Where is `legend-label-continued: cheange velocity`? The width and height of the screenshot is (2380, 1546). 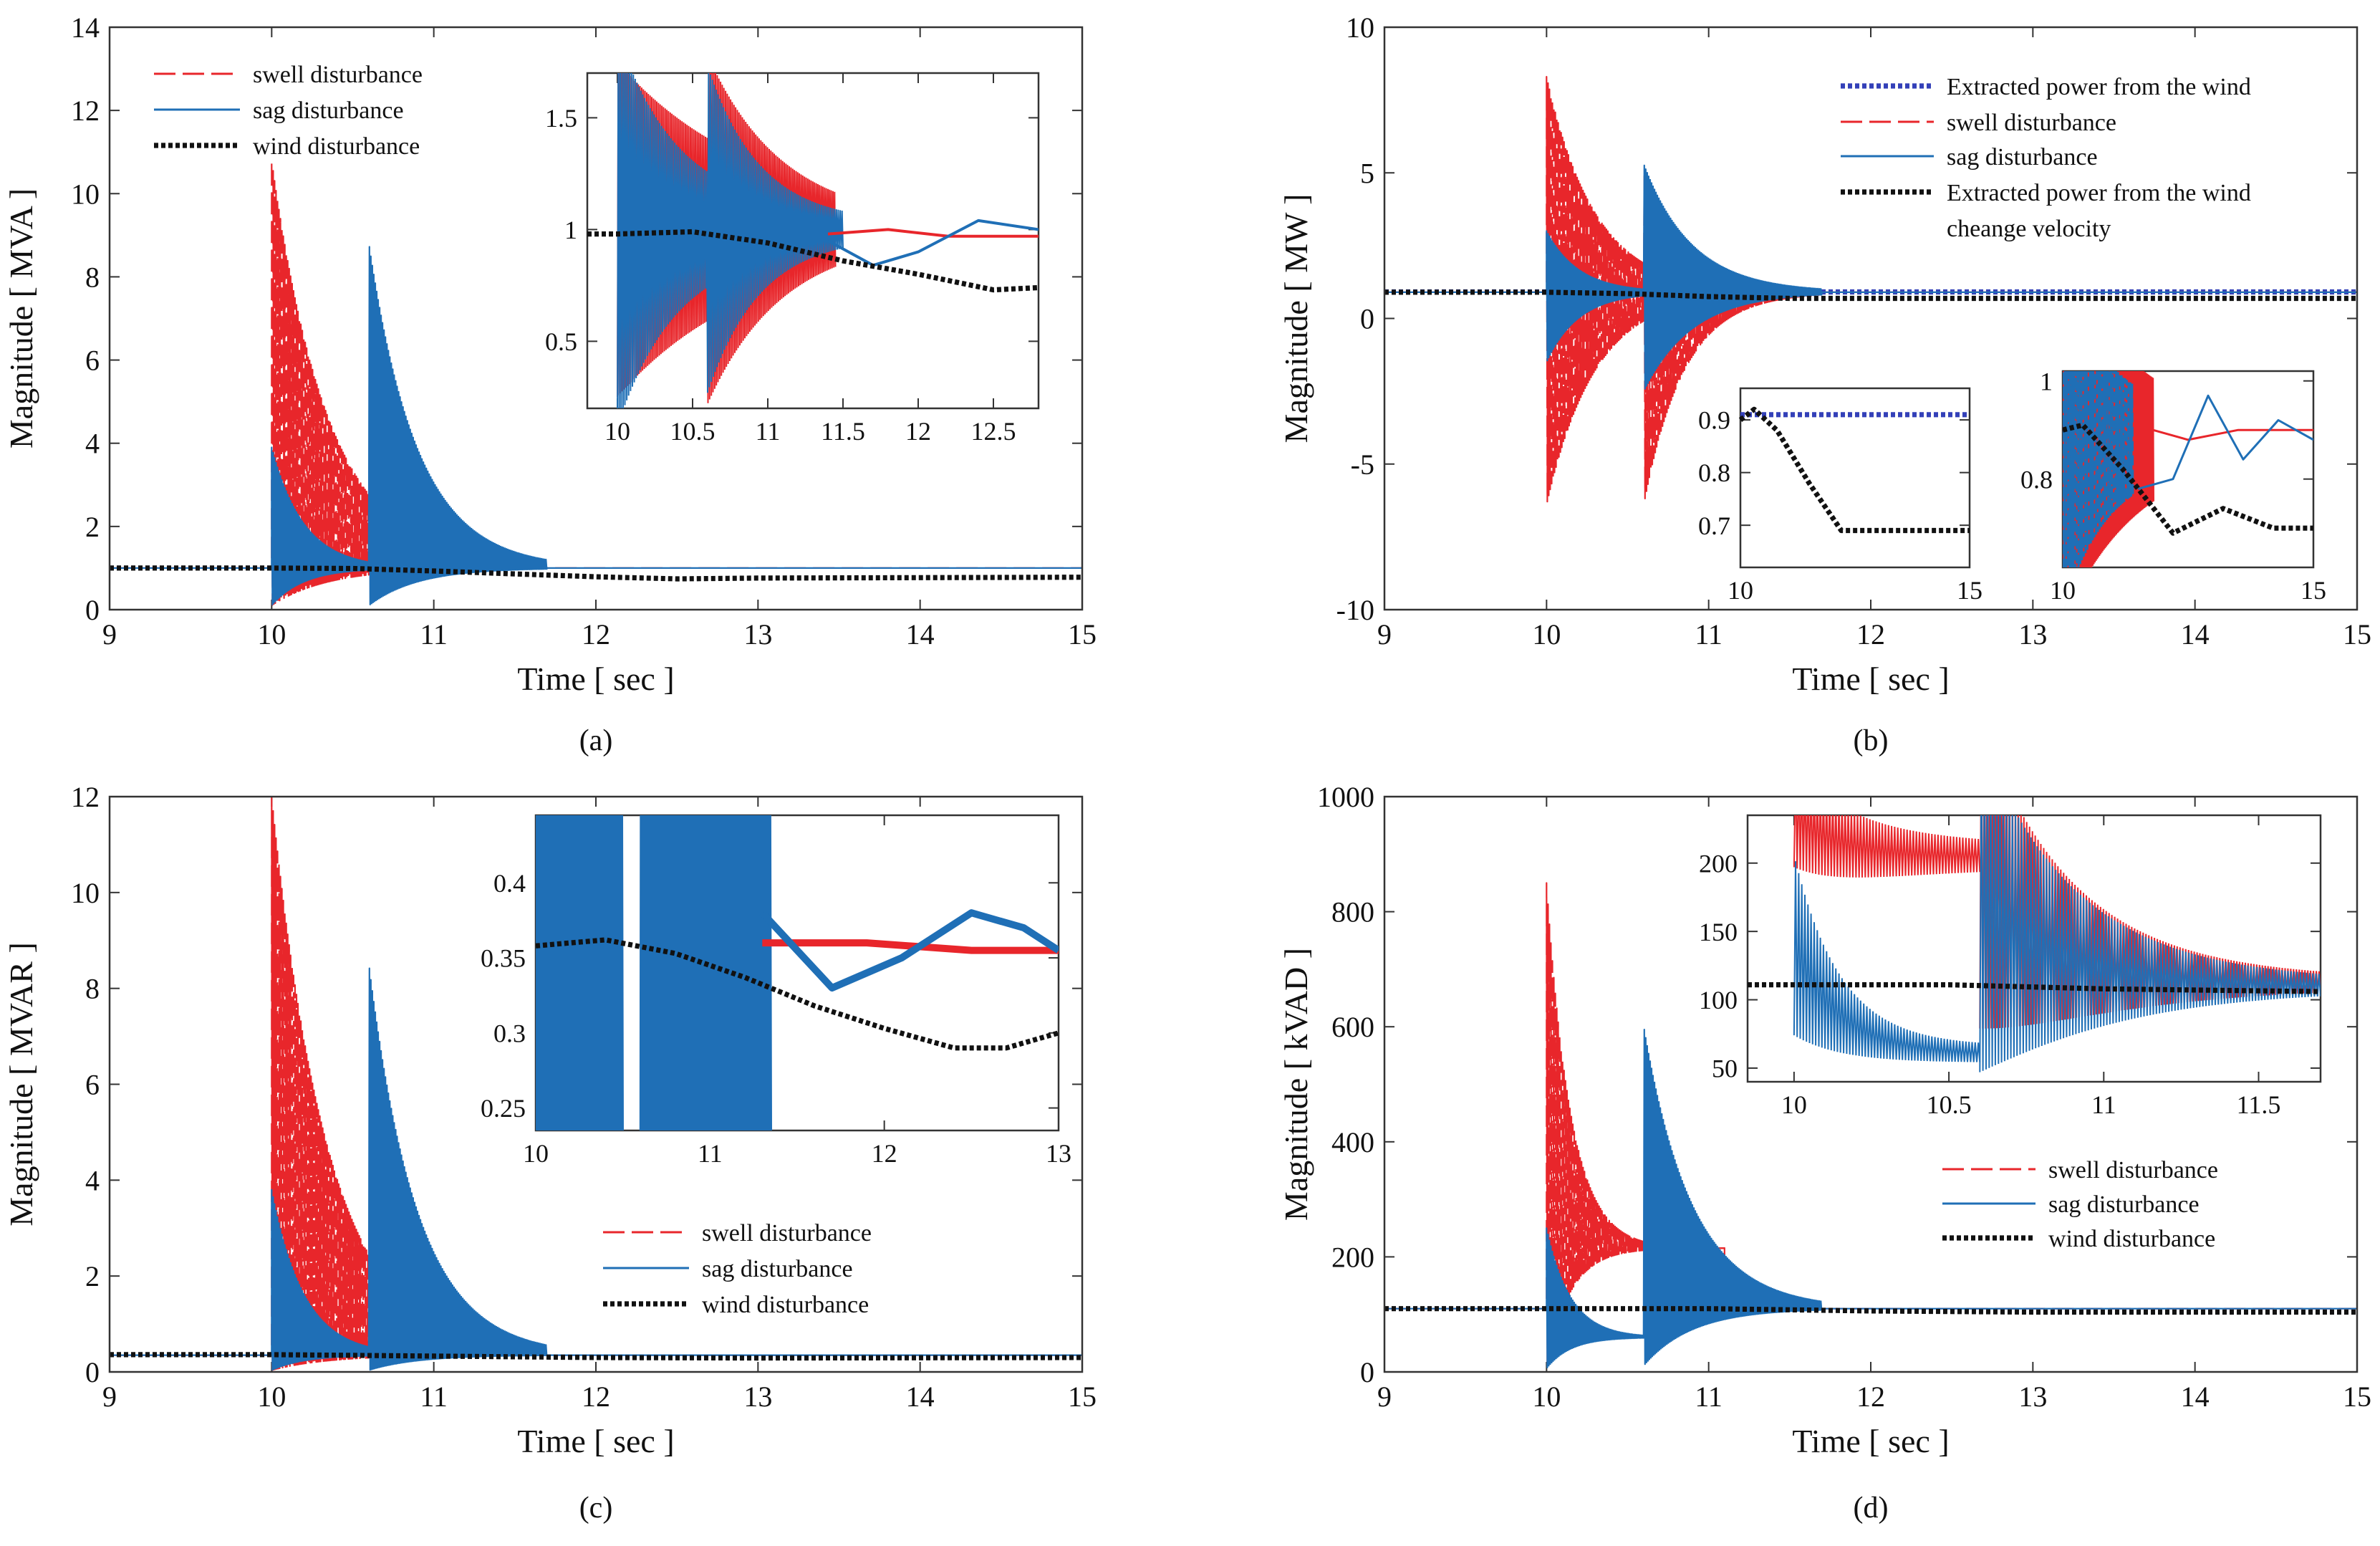
legend-label-continued: cheange velocity is located at coordinates (2029, 229).